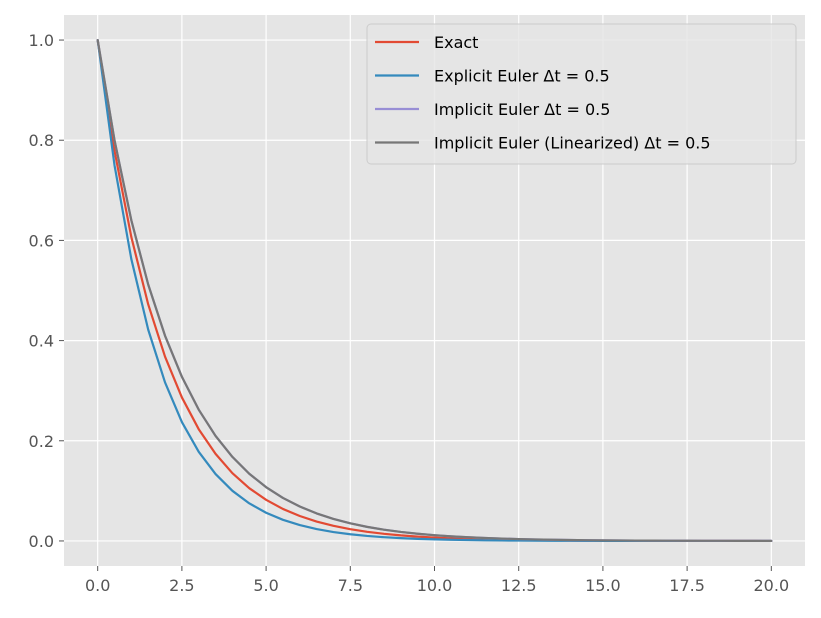 The image size is (821, 618). I want to click on x-tick-label: 5.0, so click(265, 585).